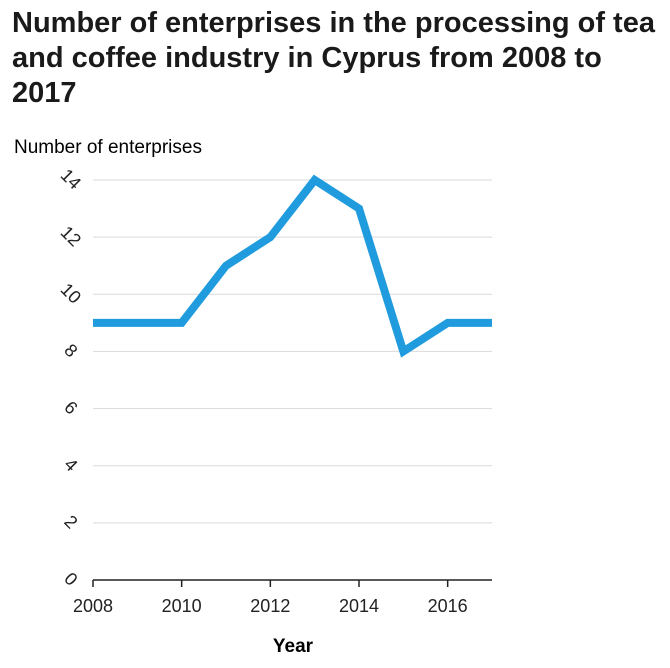 This screenshot has height=668, width=670. What do you see at coordinates (182, 606) in the screenshot?
I see `x-tick-label: 2010` at bounding box center [182, 606].